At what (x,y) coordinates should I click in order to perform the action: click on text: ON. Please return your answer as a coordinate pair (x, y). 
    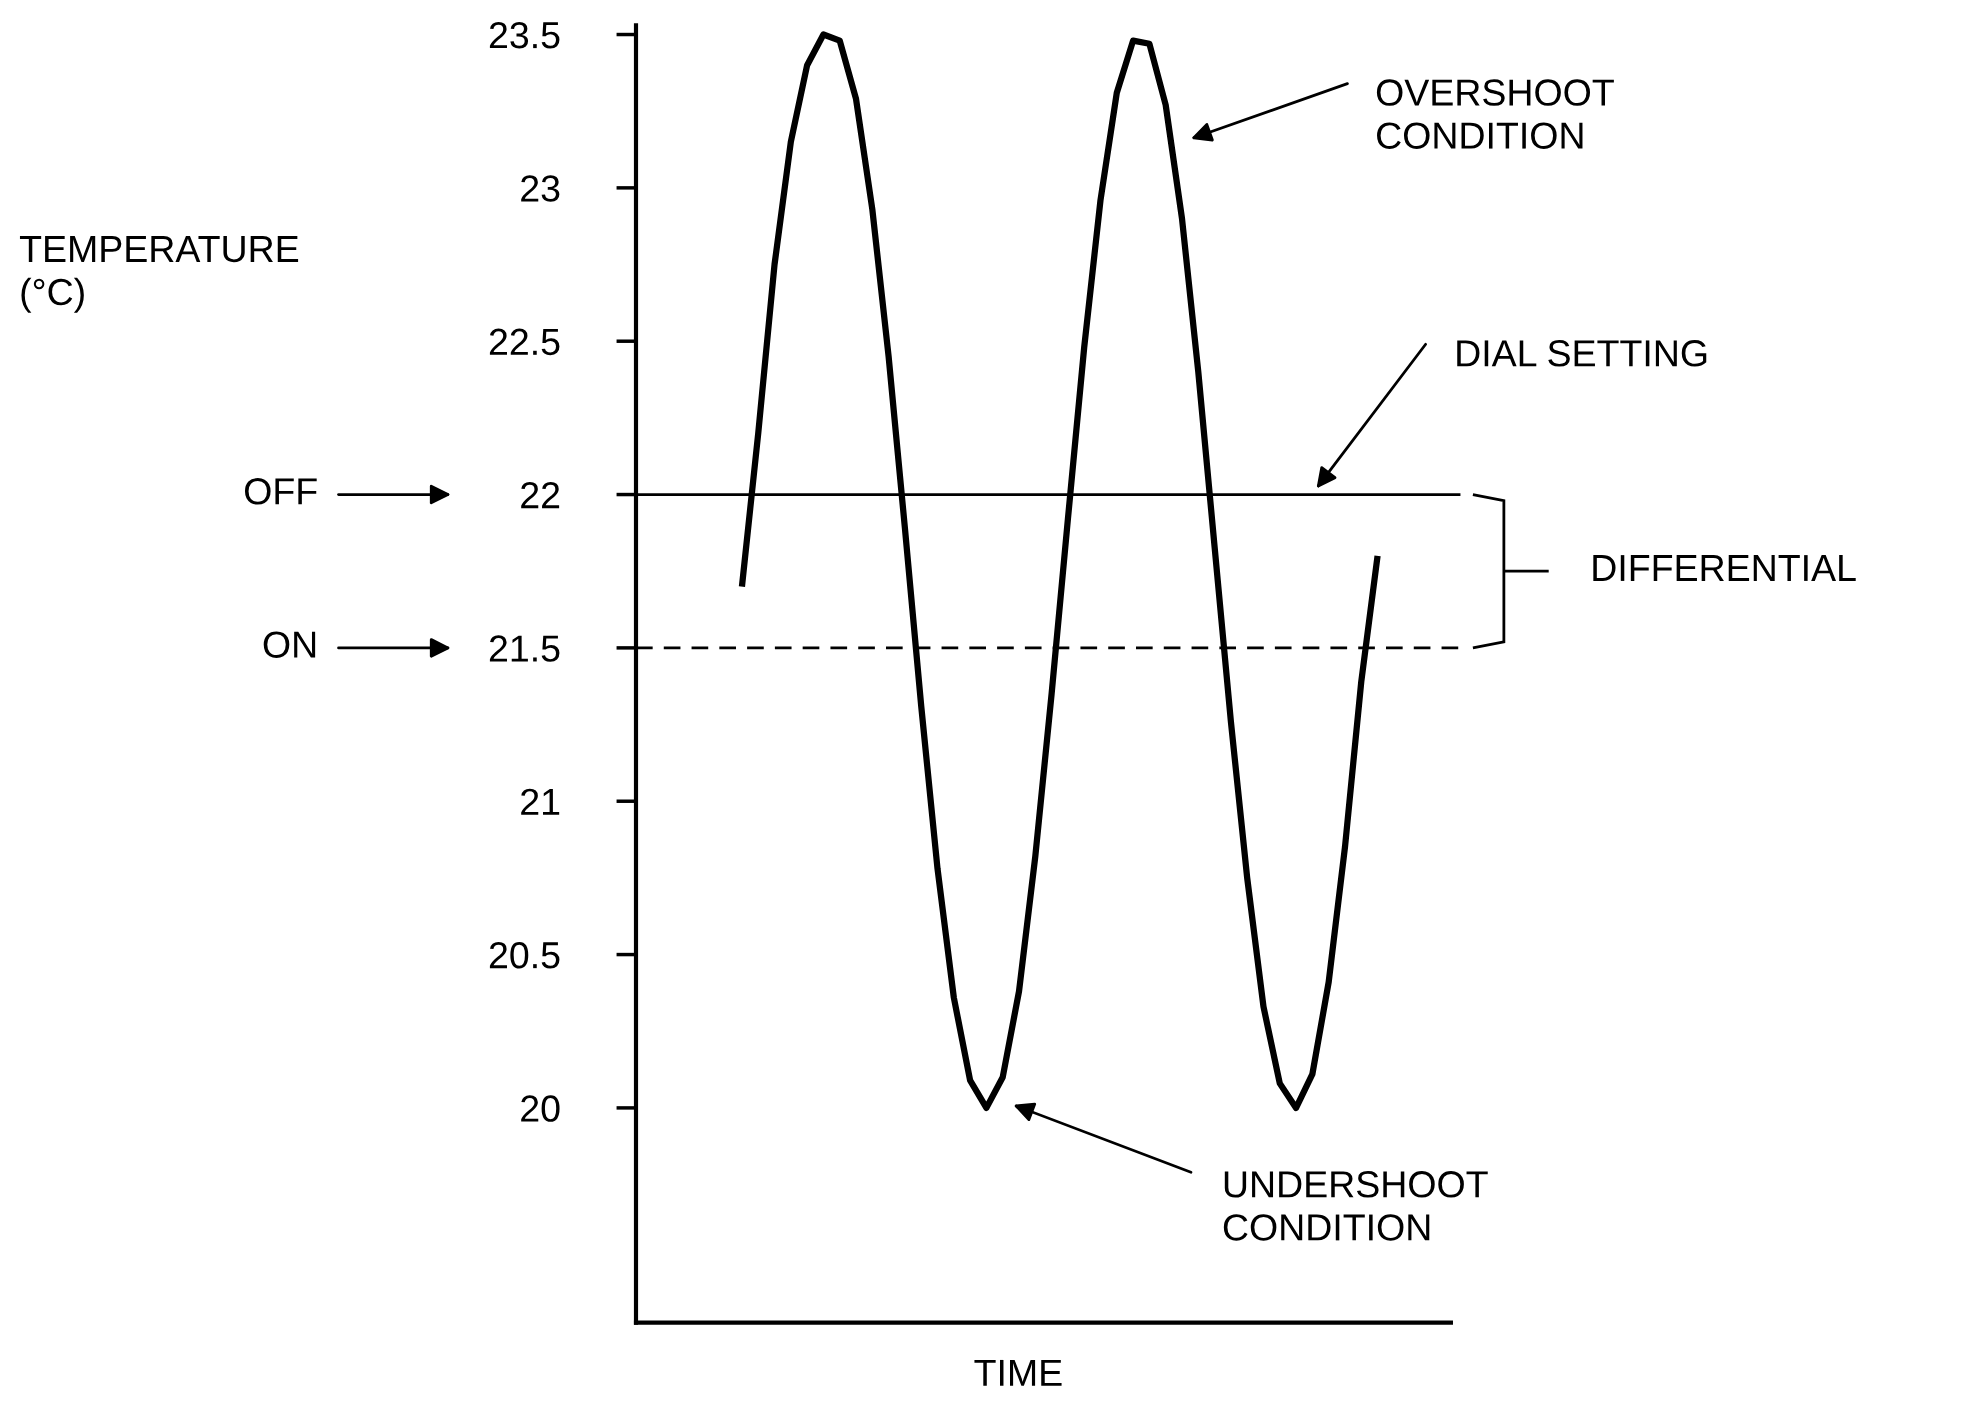
    Looking at the image, I should click on (289, 644).